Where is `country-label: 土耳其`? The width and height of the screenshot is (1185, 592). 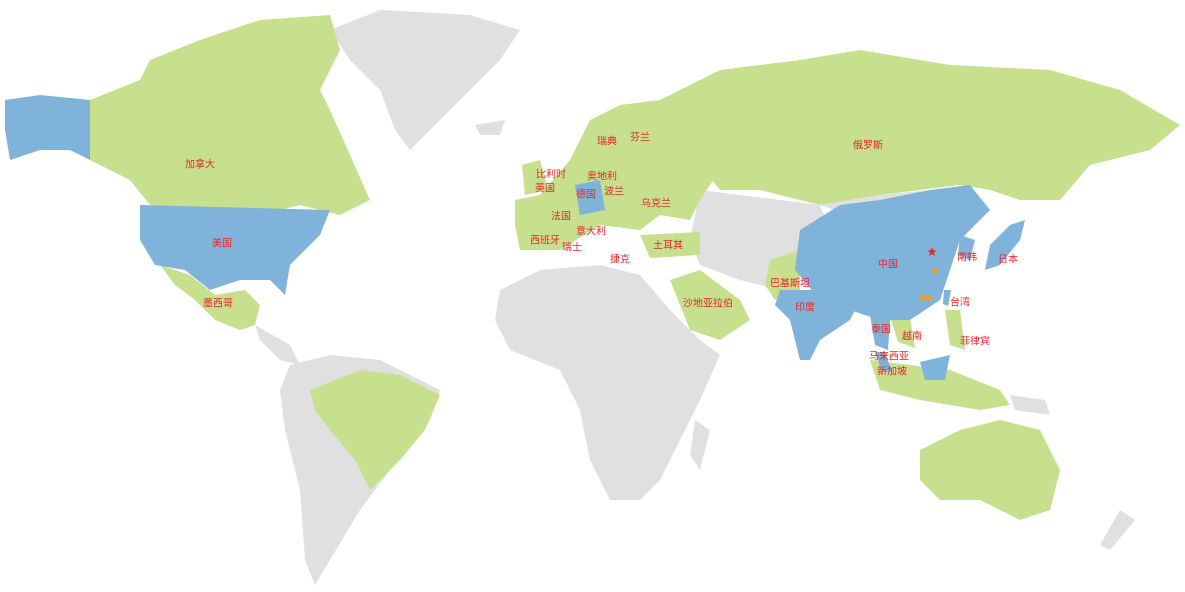 country-label: 土耳其 is located at coordinates (668, 246).